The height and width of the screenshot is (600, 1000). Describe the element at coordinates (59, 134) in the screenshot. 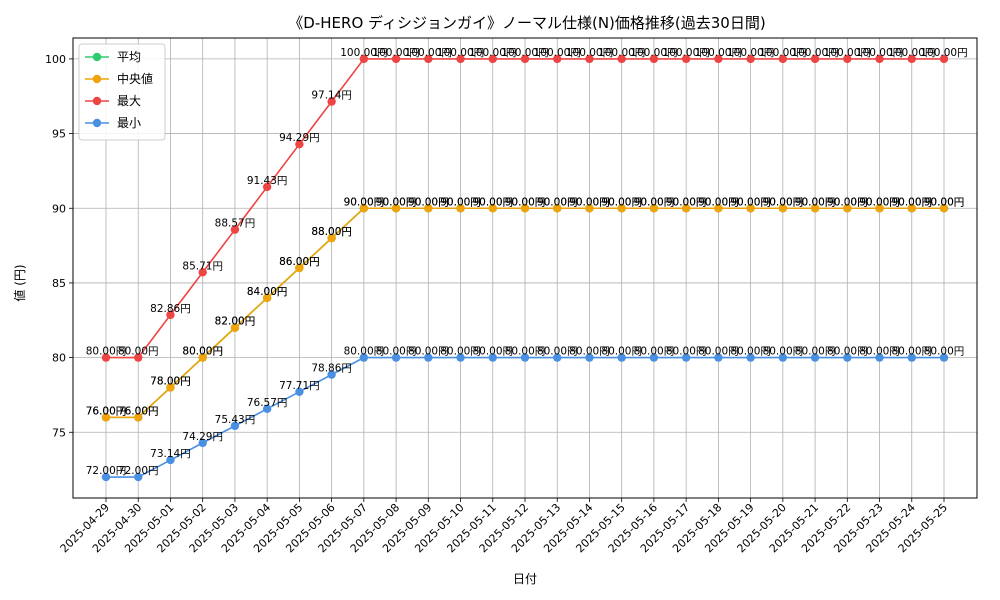

I see `y-tick-label: 95` at that location.